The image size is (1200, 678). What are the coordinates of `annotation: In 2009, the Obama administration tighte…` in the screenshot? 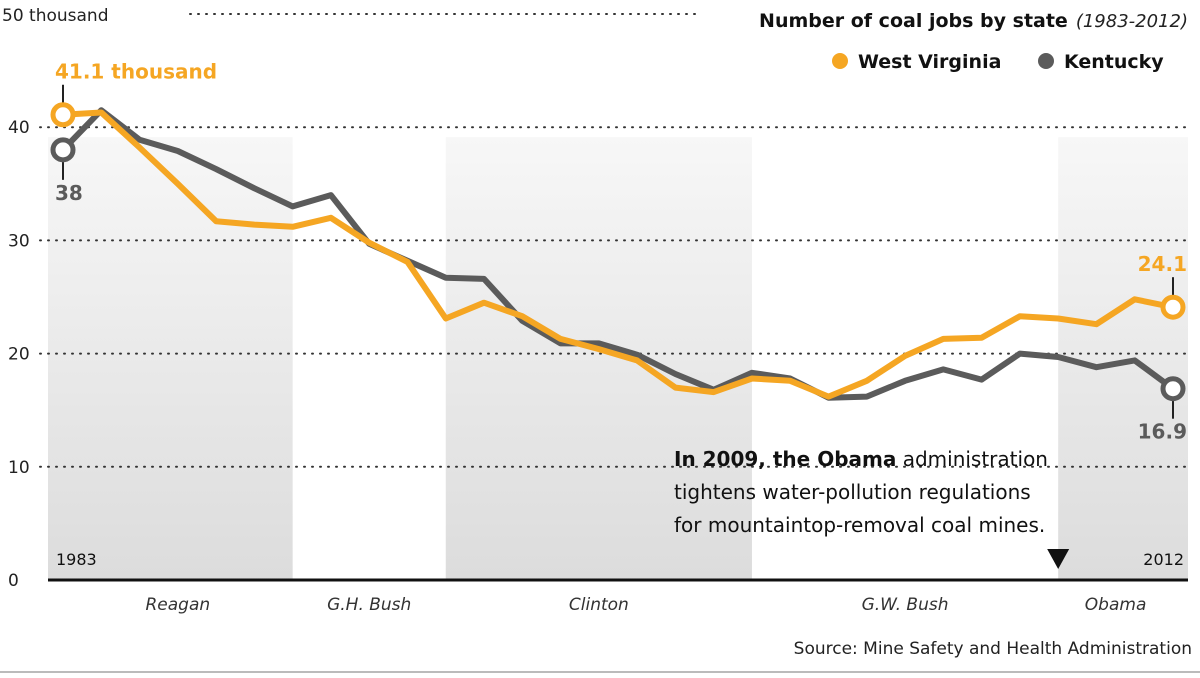 It's located at (872, 508).